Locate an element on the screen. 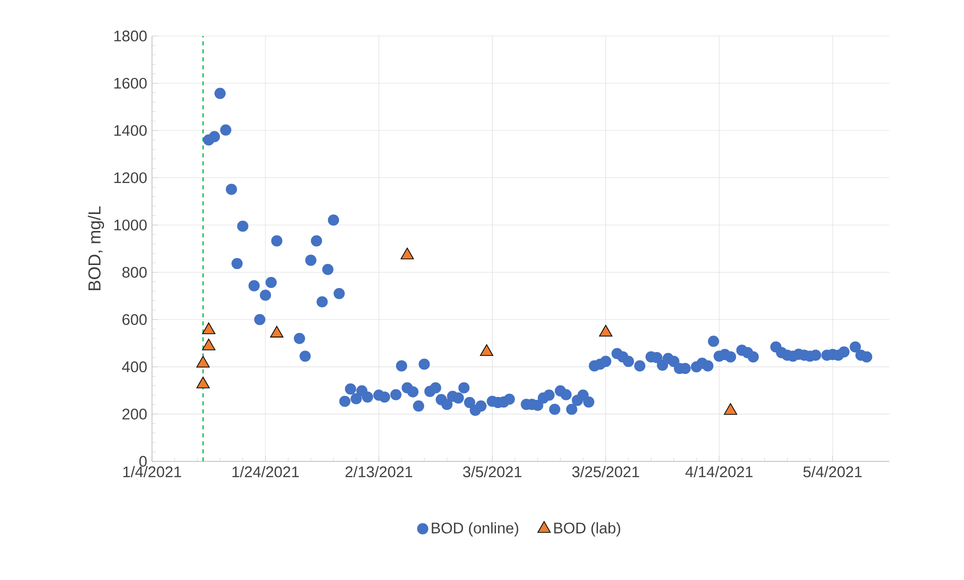 The width and height of the screenshot is (964, 580). y-tick-label: 400 is located at coordinates (134, 366).